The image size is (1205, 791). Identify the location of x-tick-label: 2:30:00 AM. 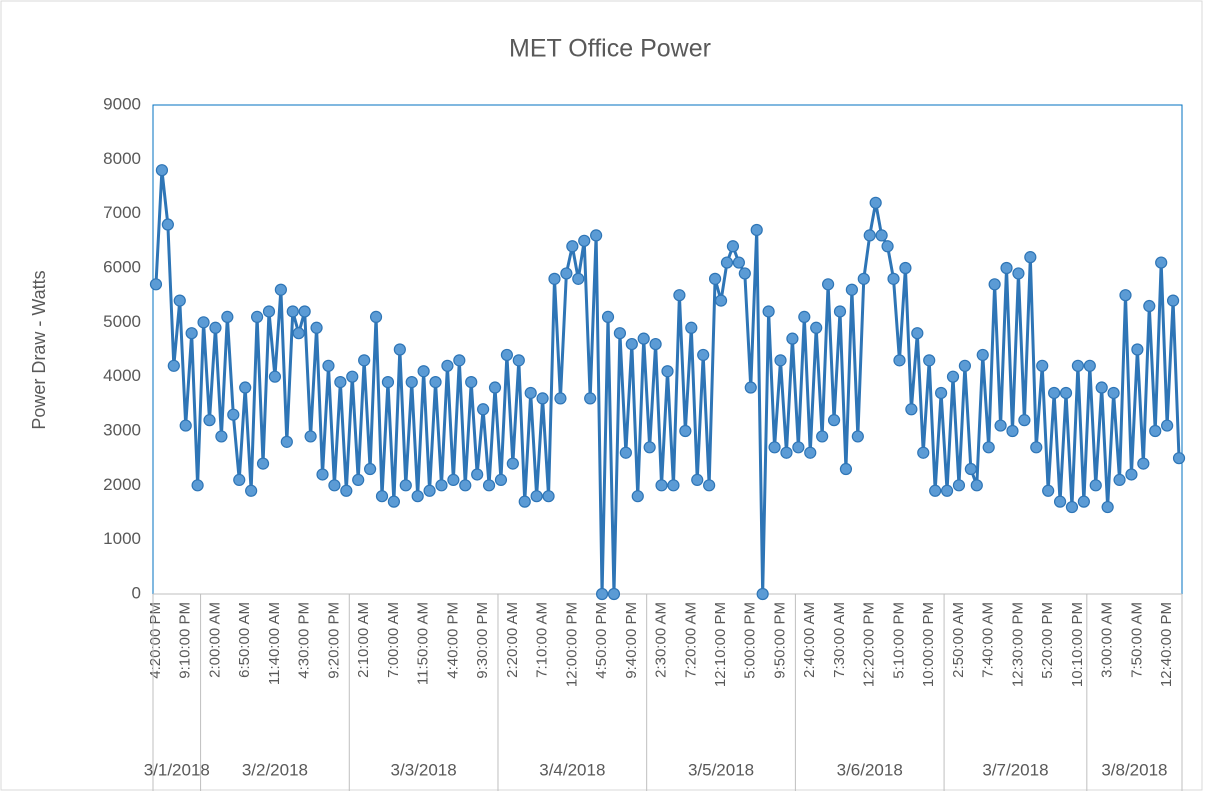
(661, 640).